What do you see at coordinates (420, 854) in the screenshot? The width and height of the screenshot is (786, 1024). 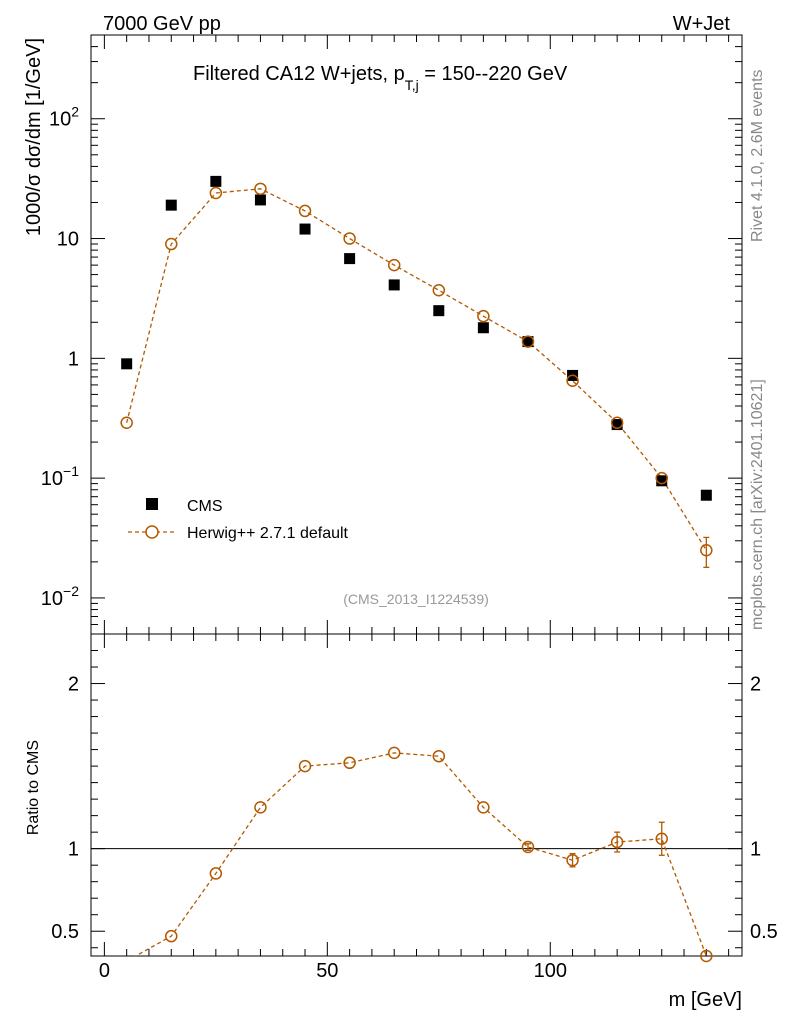 I see `ratio-line` at bounding box center [420, 854].